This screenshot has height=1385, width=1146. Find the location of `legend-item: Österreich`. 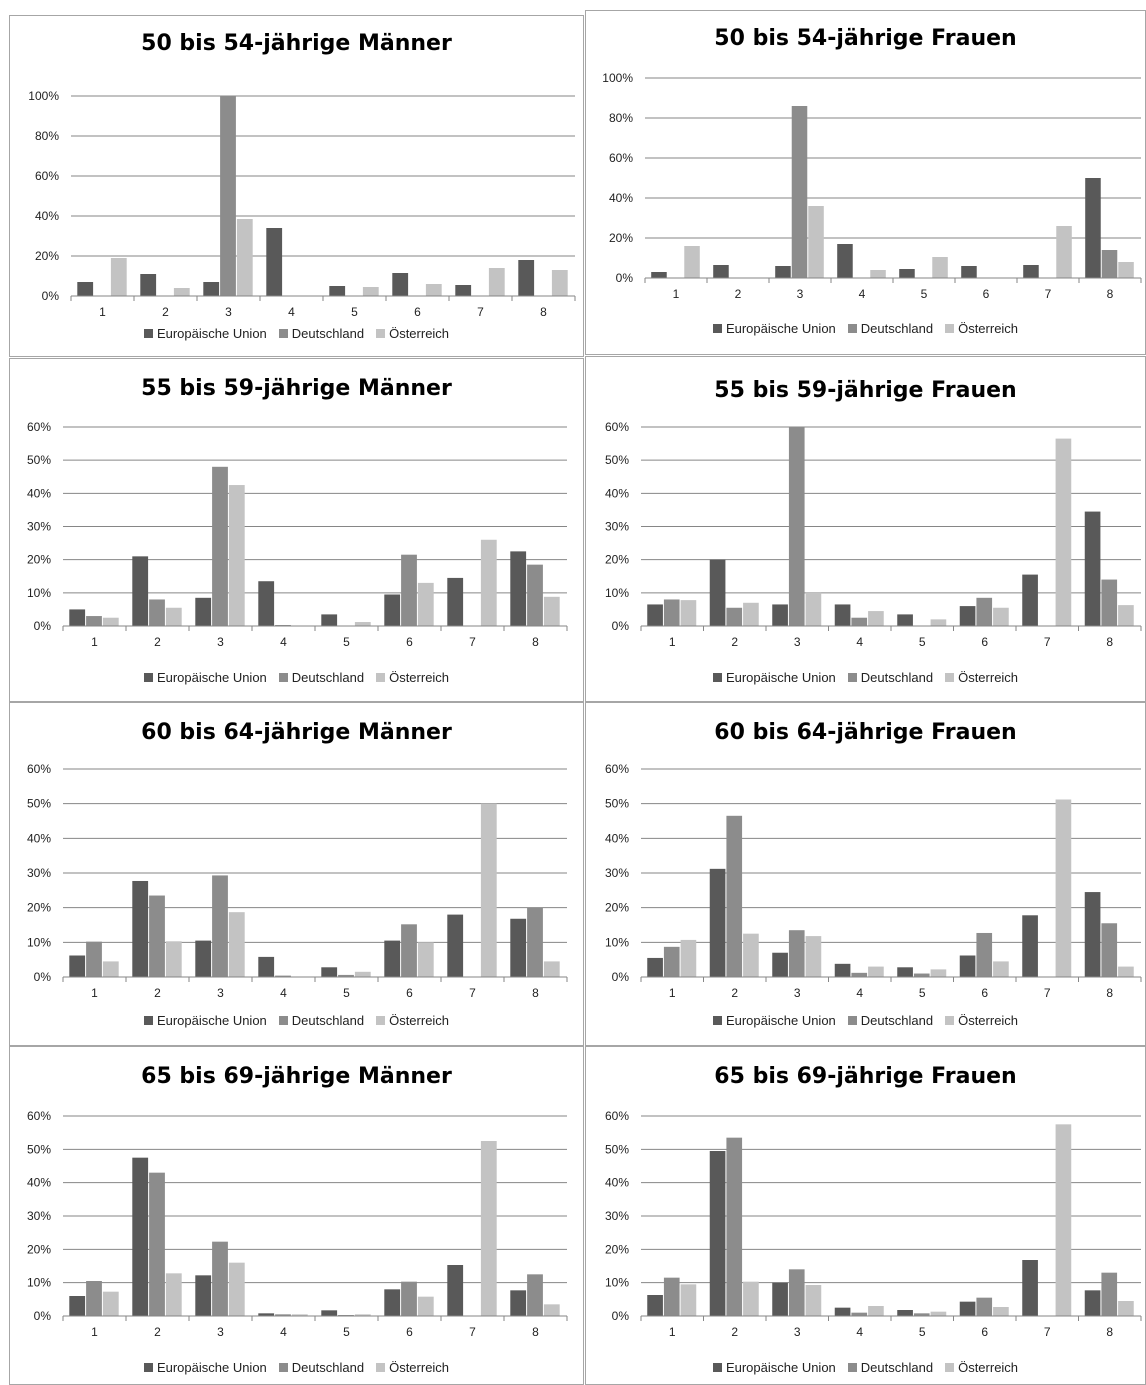

legend-item: Österreich is located at coordinates (981, 677).